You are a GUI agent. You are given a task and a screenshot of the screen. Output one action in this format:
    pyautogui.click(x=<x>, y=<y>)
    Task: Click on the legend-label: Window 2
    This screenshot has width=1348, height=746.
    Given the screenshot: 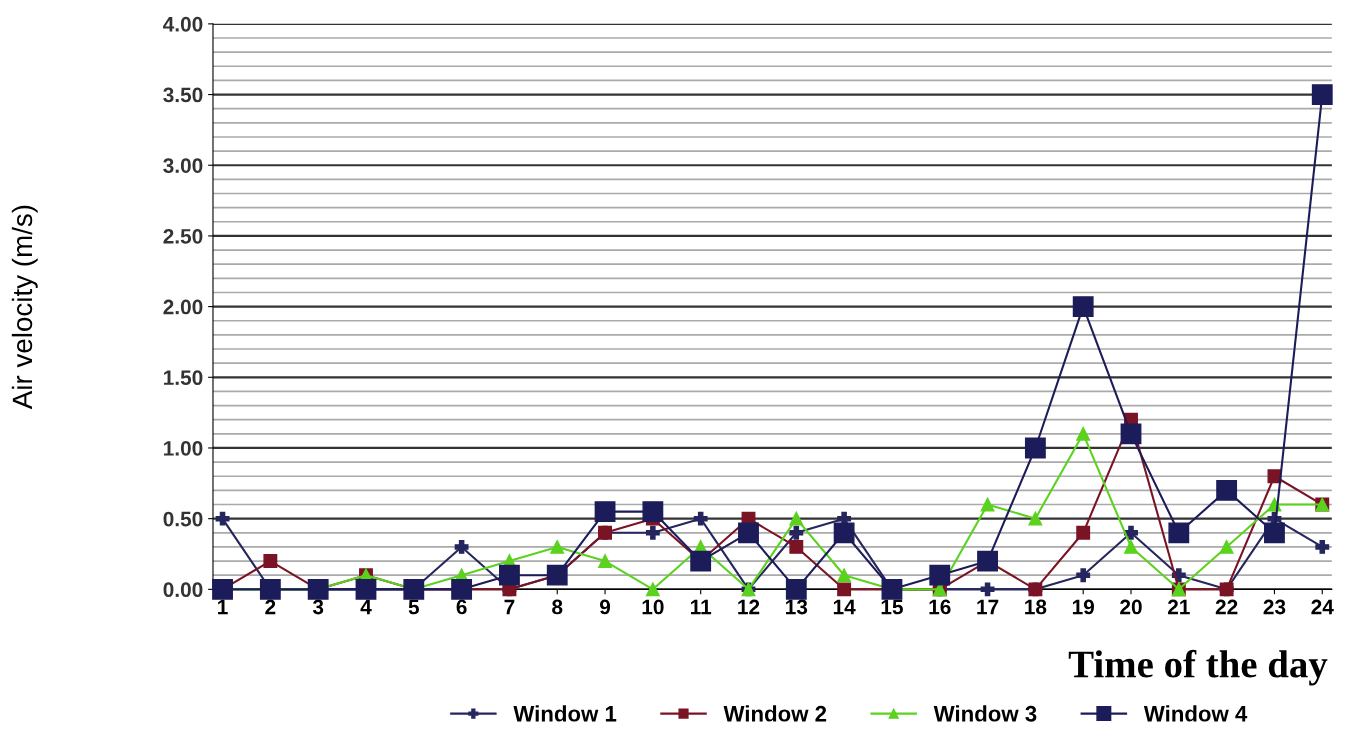 What is the action you would take?
    pyautogui.click(x=775, y=713)
    